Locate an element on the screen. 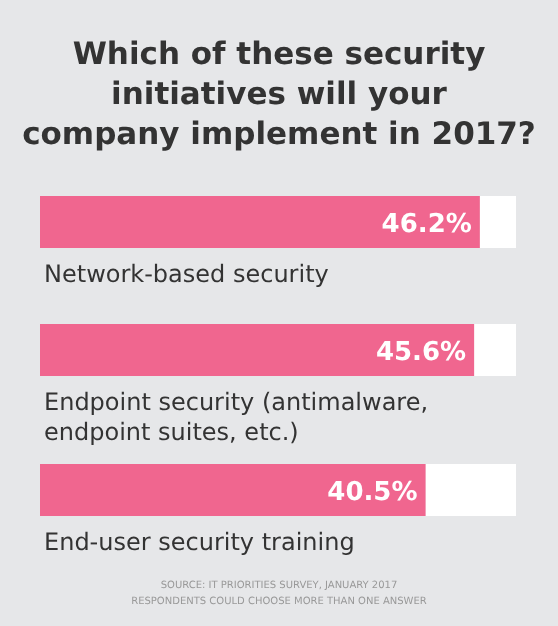 This screenshot has width=558, height=626. y-tick-label: Network-based security is located at coordinates (186, 274).